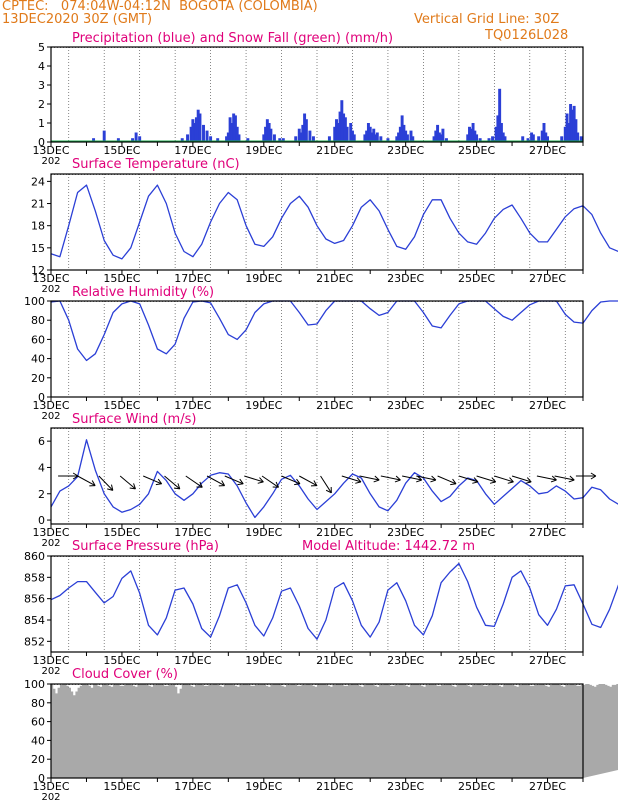 This screenshot has height=800, width=618. Describe the element at coordinates (121, 532) in the screenshot. I see `x-tick-label: 15DEC` at that location.